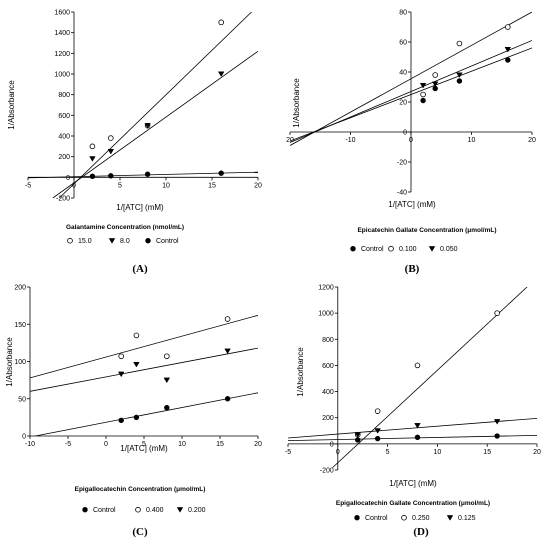  What do you see at coordinates (125, 227) in the screenshot?
I see `legend-title: Galantamine Concentration (nmol/mL)` at bounding box center [125, 227].